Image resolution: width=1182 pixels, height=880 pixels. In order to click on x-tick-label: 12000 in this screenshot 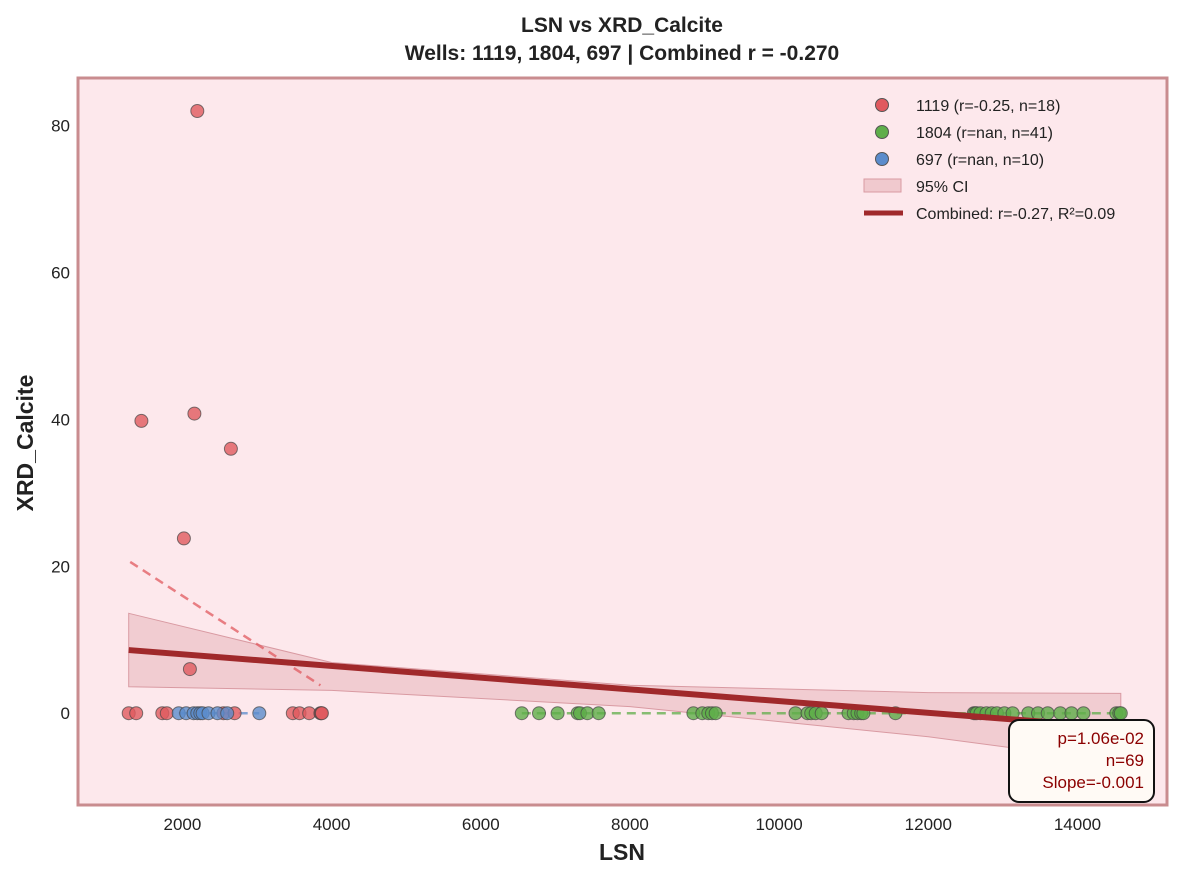, I will do `click(928, 824)`.